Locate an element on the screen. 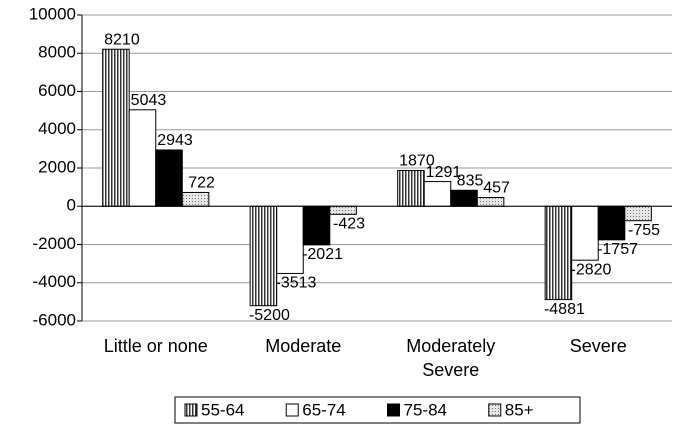 Image resolution: width=676 pixels, height=434 pixels. x-tick-label: Moderately Severe is located at coordinates (451, 358).